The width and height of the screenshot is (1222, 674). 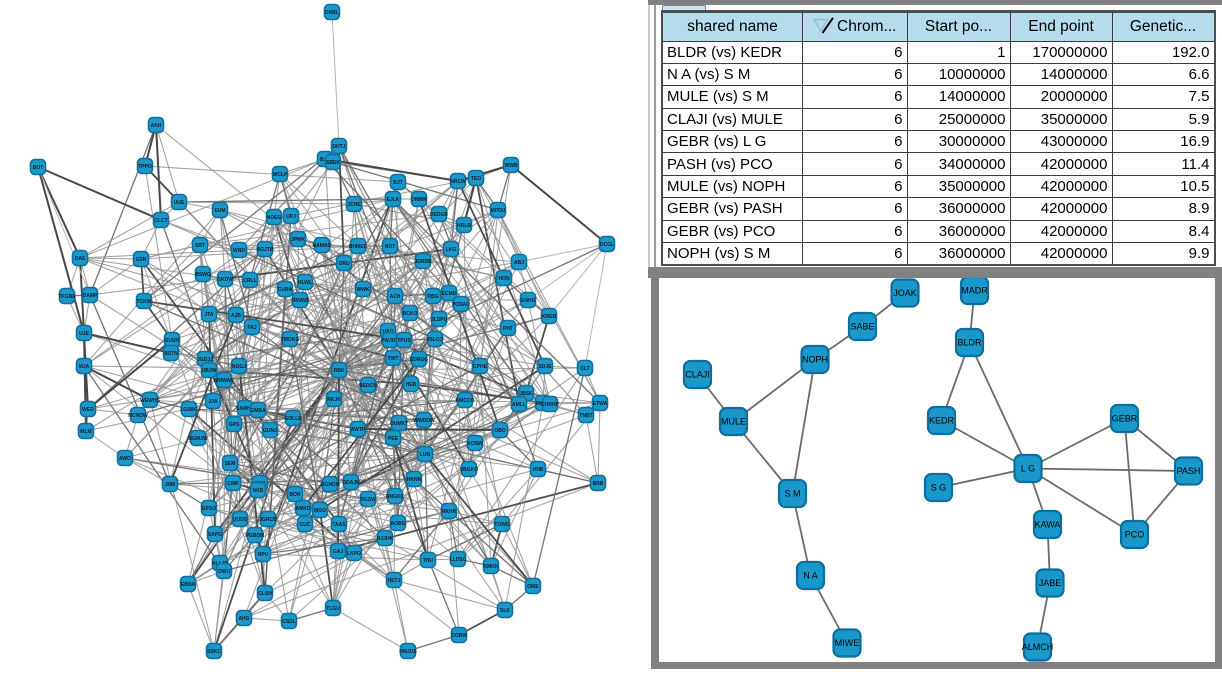 I want to click on svg-text: PEE, so click(x=393, y=439).